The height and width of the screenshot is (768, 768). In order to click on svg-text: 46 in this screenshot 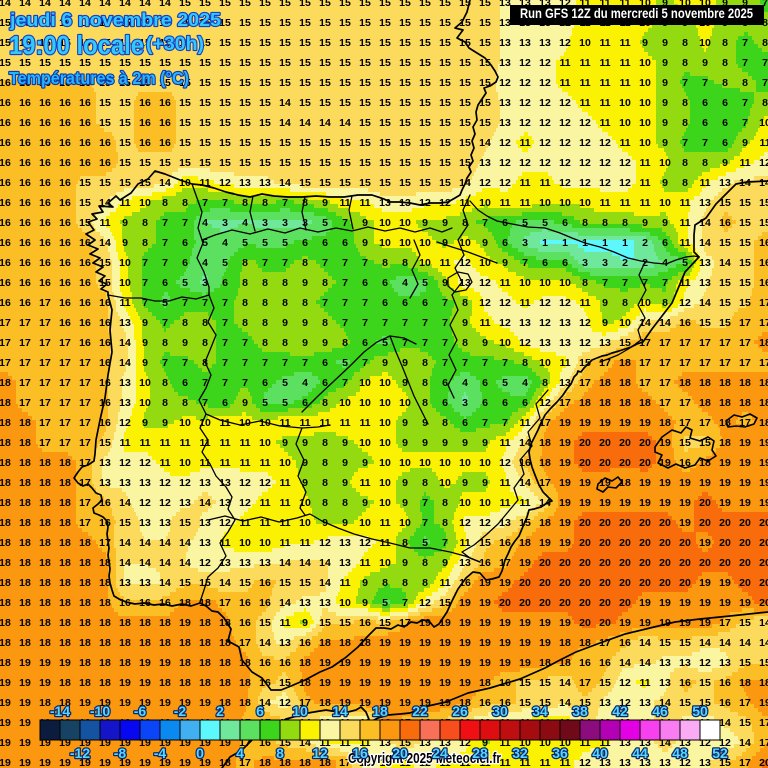, I will do `click(660, 711)`.